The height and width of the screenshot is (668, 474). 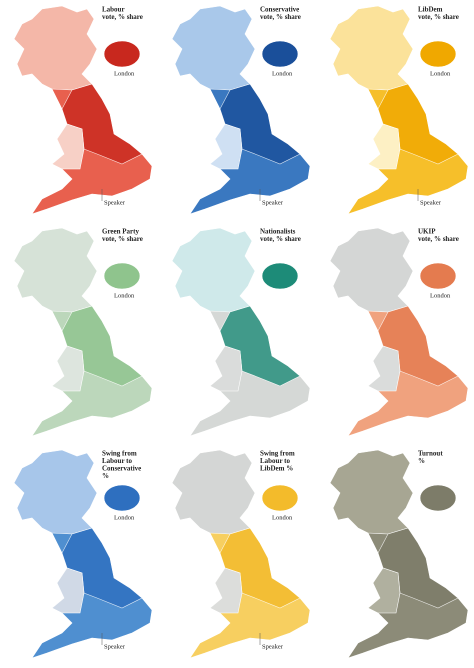 What do you see at coordinates (430, 454) in the screenshot?
I see `map-title: Turnout` at bounding box center [430, 454].